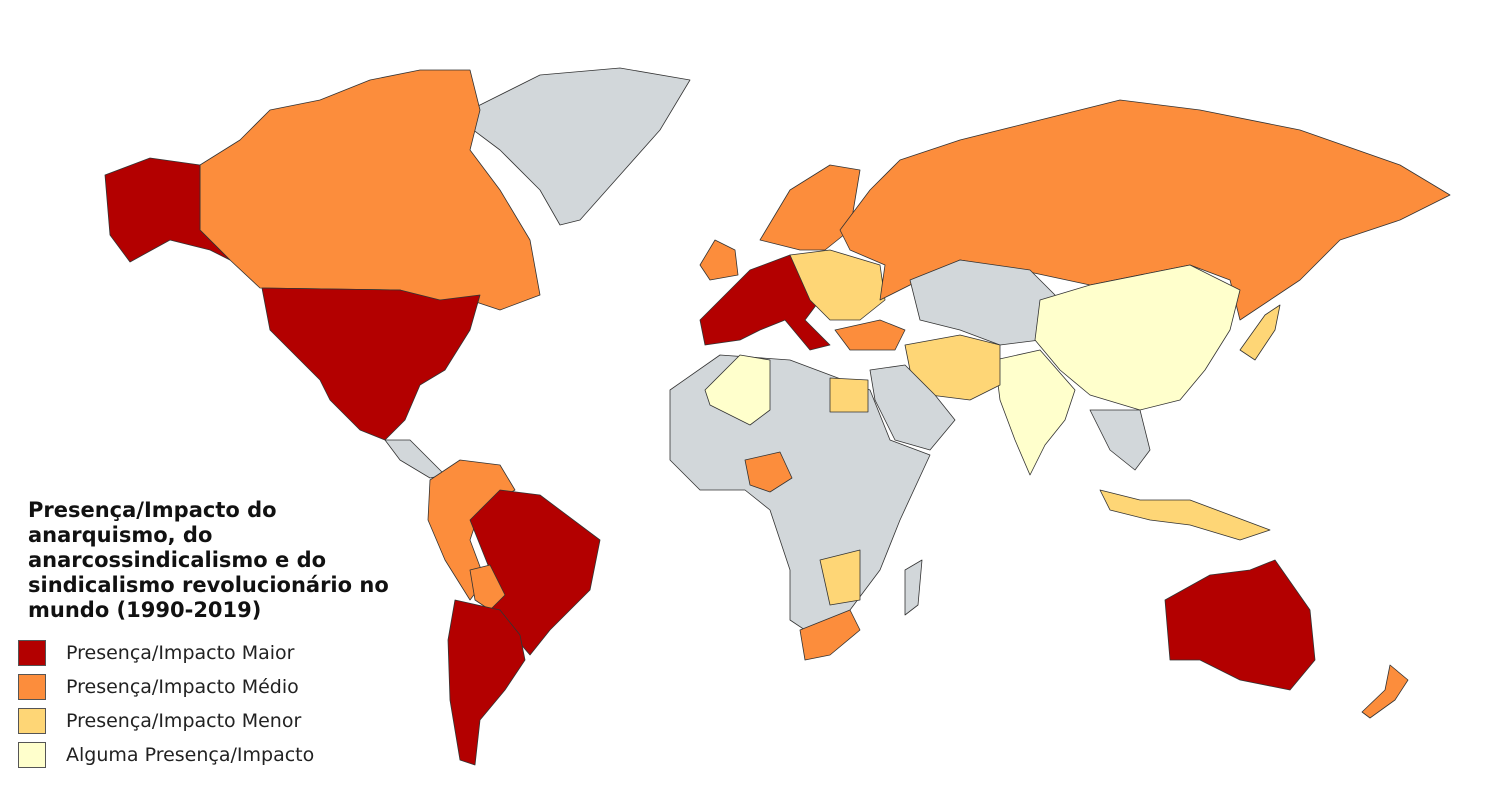  I want to click on usa-mexico, so click(371, 364).